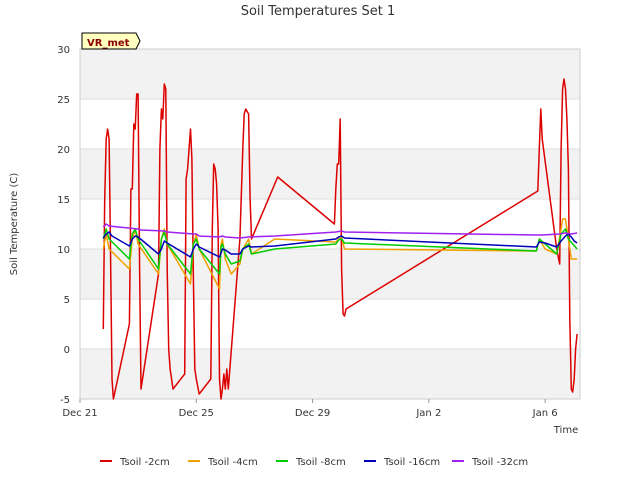 The height and width of the screenshot is (480, 640). What do you see at coordinates (499, 462) in the screenshot?
I see `legend-label: Tsoil -32cm` at bounding box center [499, 462].